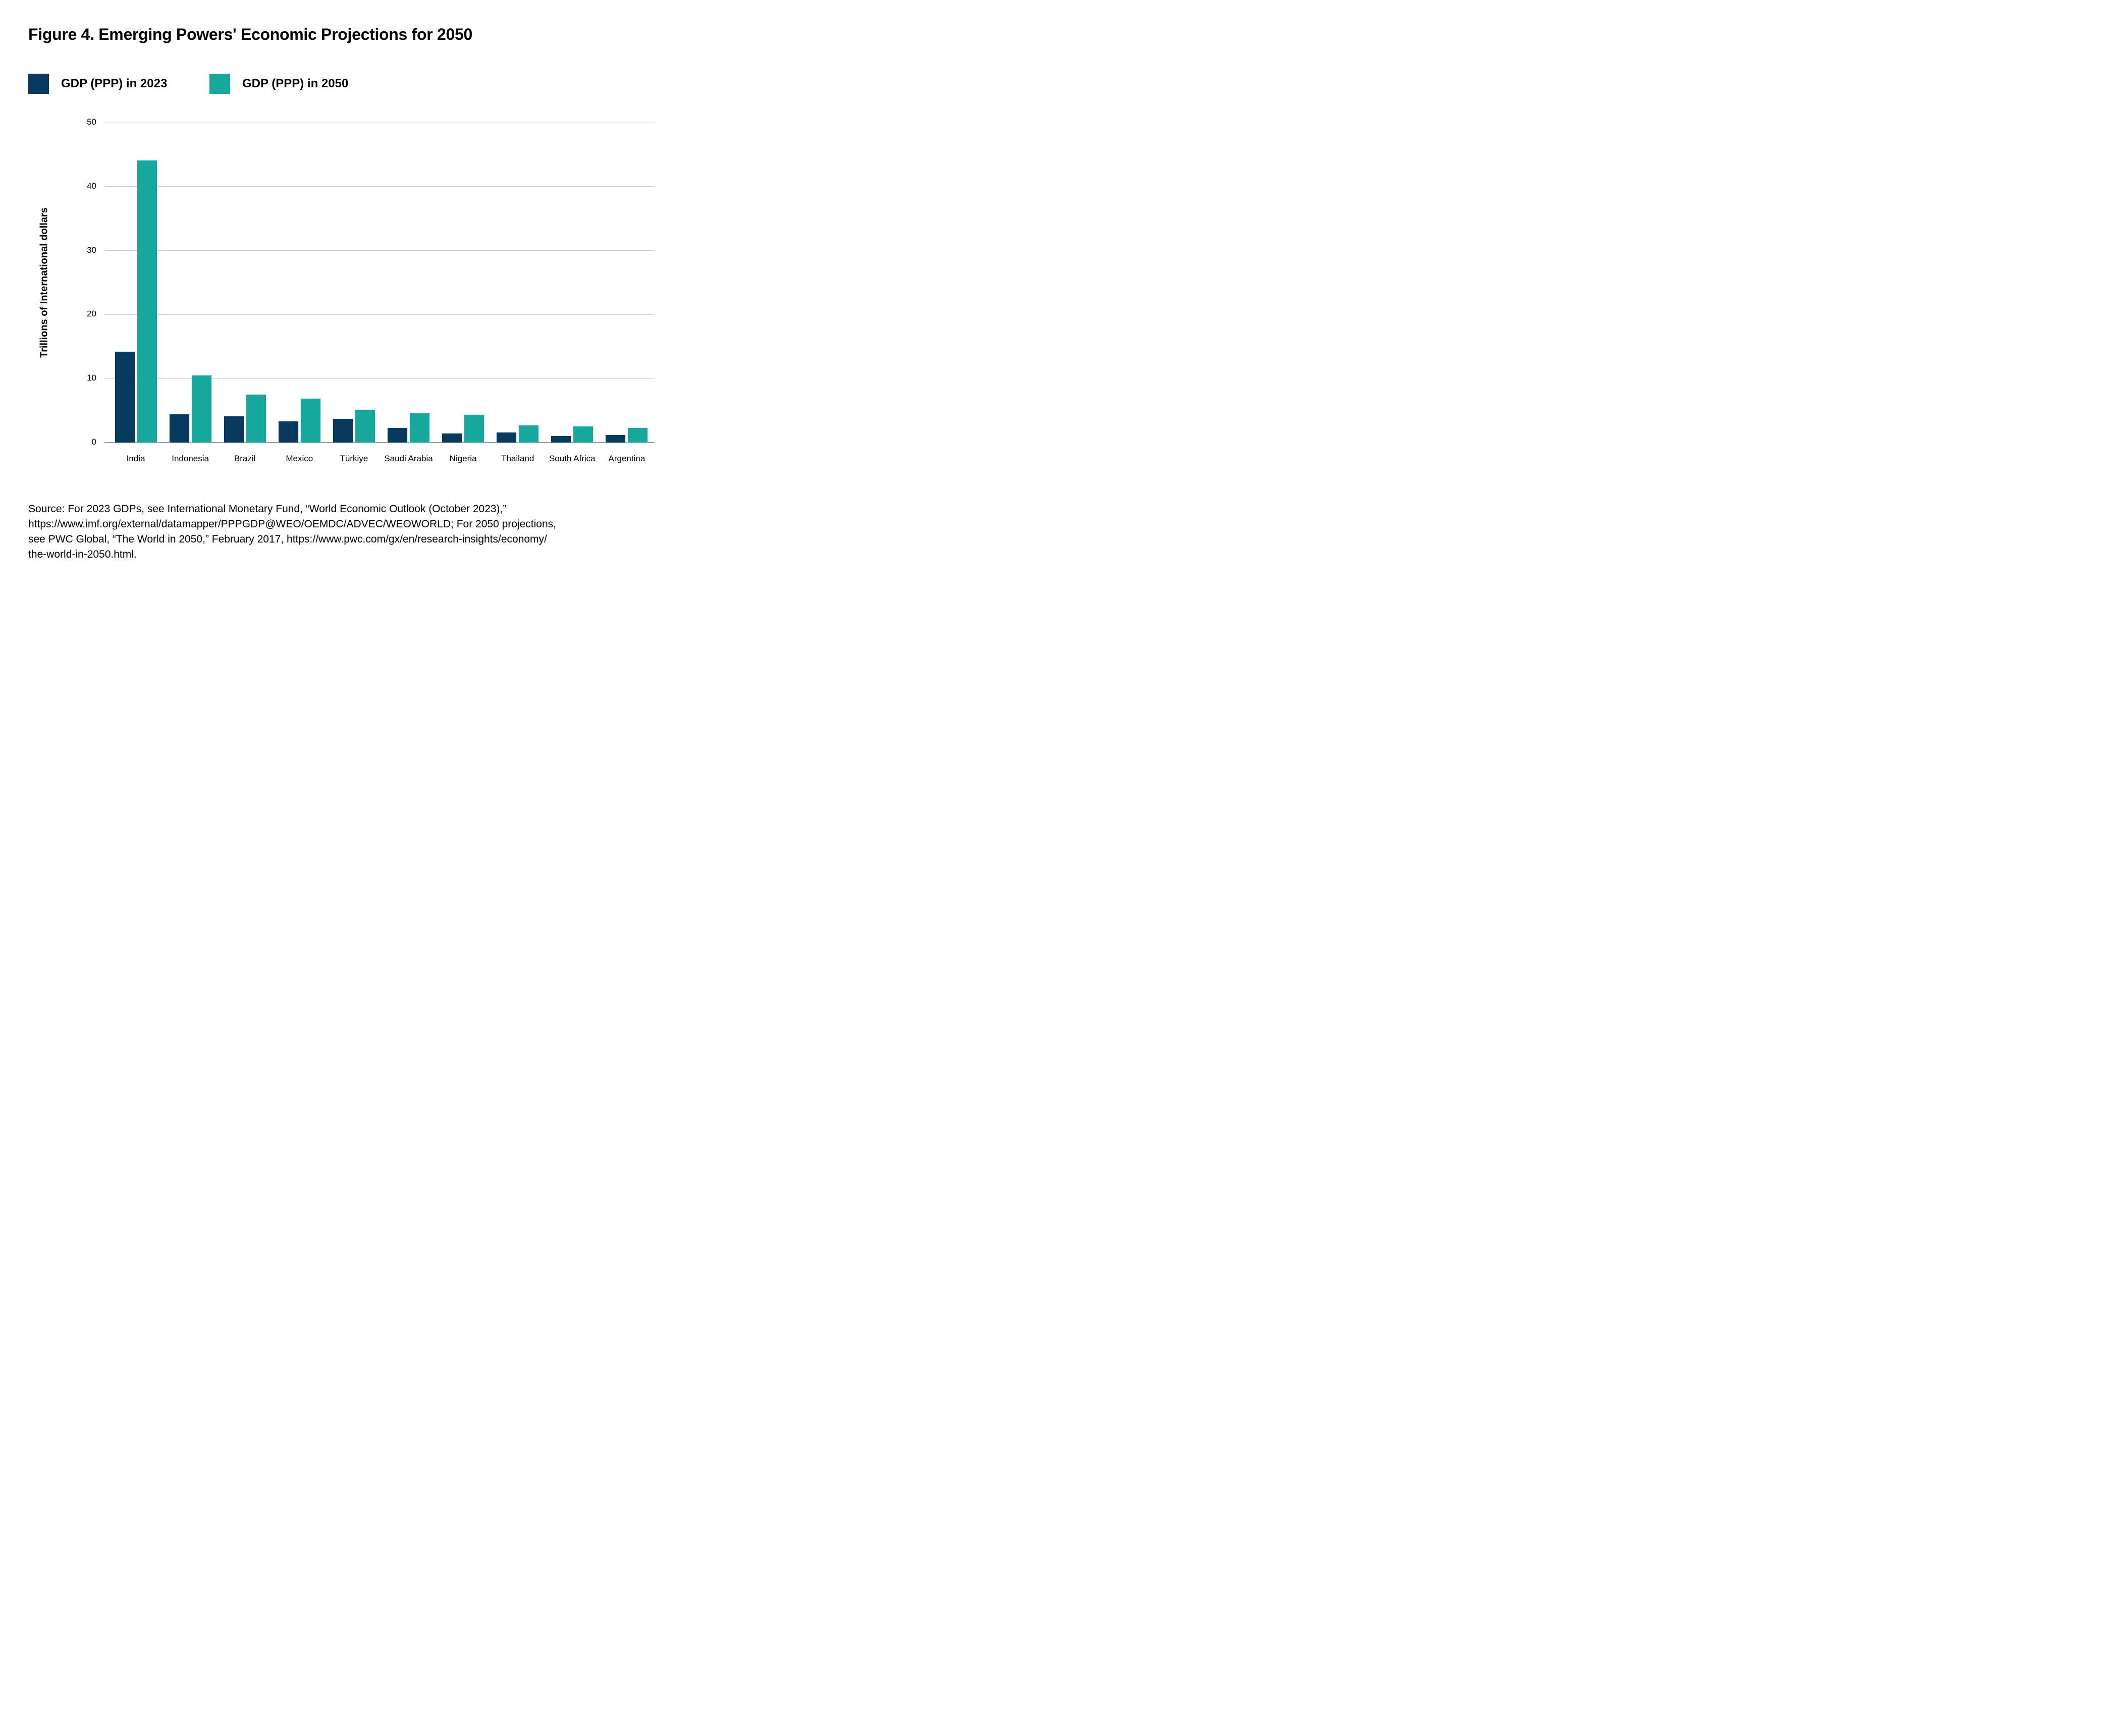 The height and width of the screenshot is (1736, 2103). What do you see at coordinates (419, 428) in the screenshot?
I see `bar-saudi-arabia-2050` at bounding box center [419, 428].